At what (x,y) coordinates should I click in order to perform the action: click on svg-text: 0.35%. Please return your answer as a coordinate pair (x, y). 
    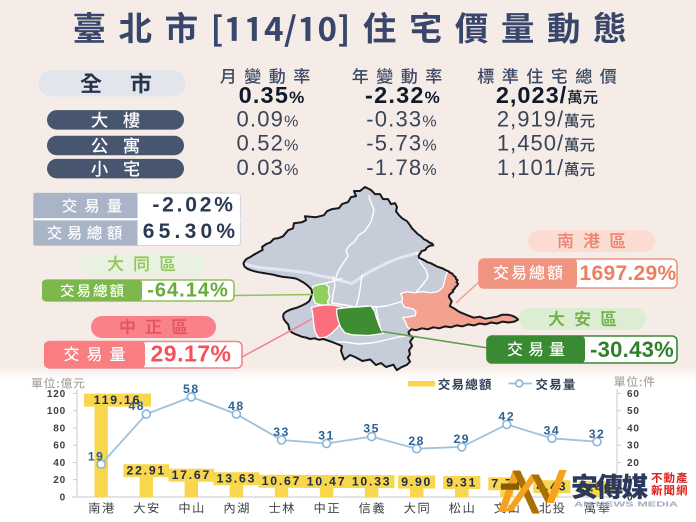
    Looking at the image, I should click on (272, 95).